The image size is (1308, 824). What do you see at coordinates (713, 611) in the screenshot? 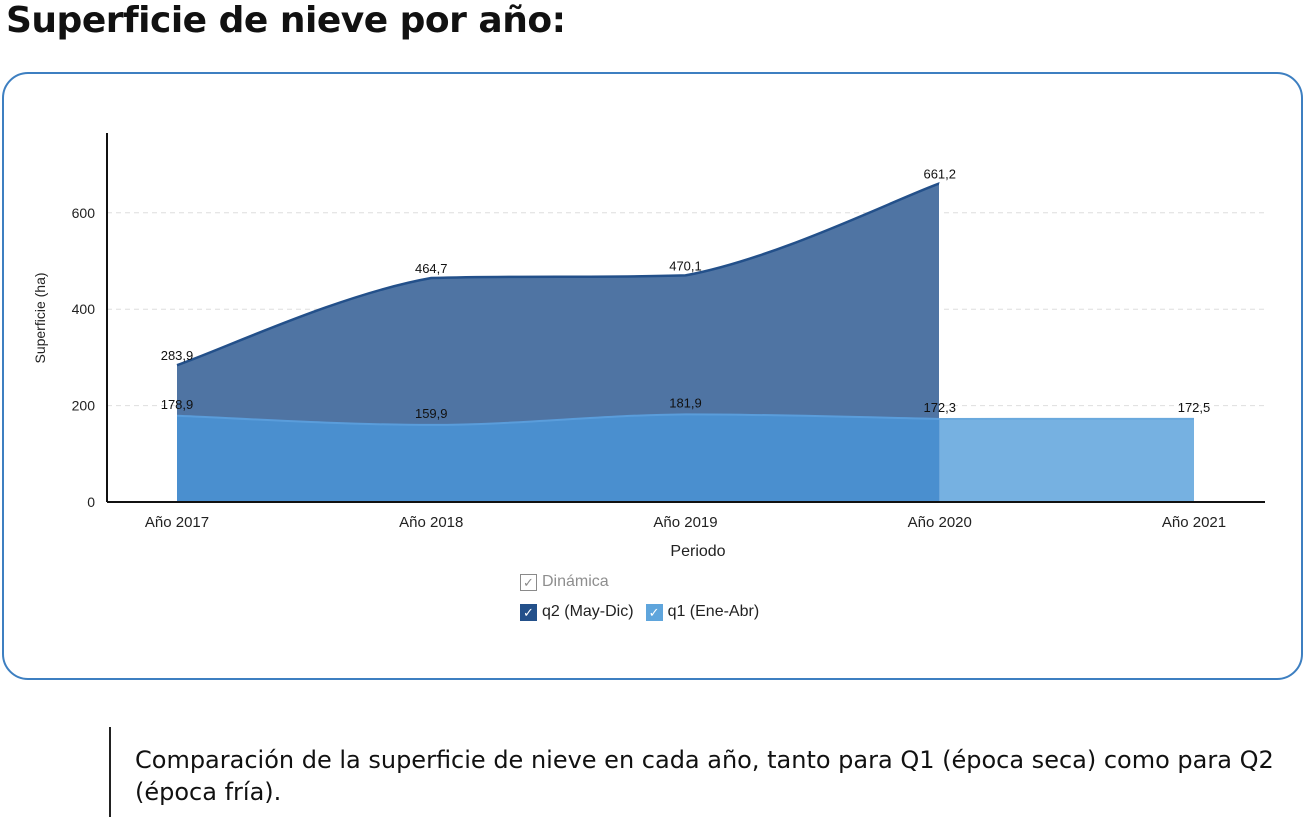
I see `legend-label-q1: q1 (Ene-Abr)` at bounding box center [713, 611].